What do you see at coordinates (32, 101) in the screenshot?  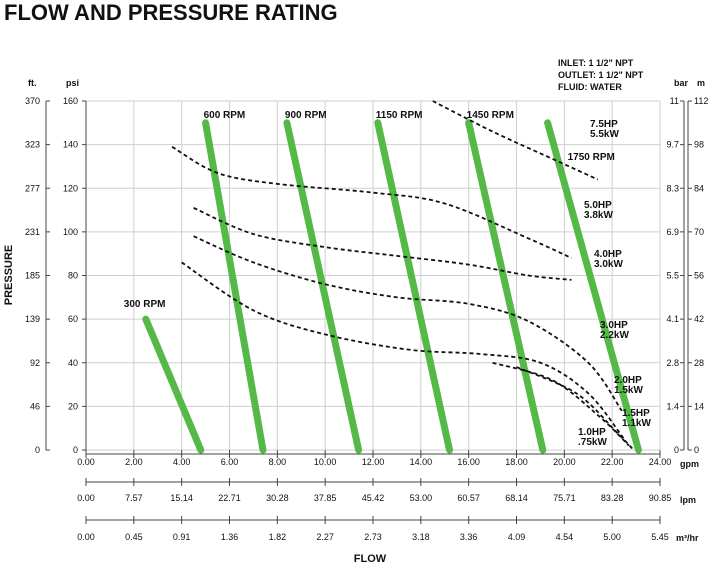 I see `ft-axis-tick-label: 370` at bounding box center [32, 101].